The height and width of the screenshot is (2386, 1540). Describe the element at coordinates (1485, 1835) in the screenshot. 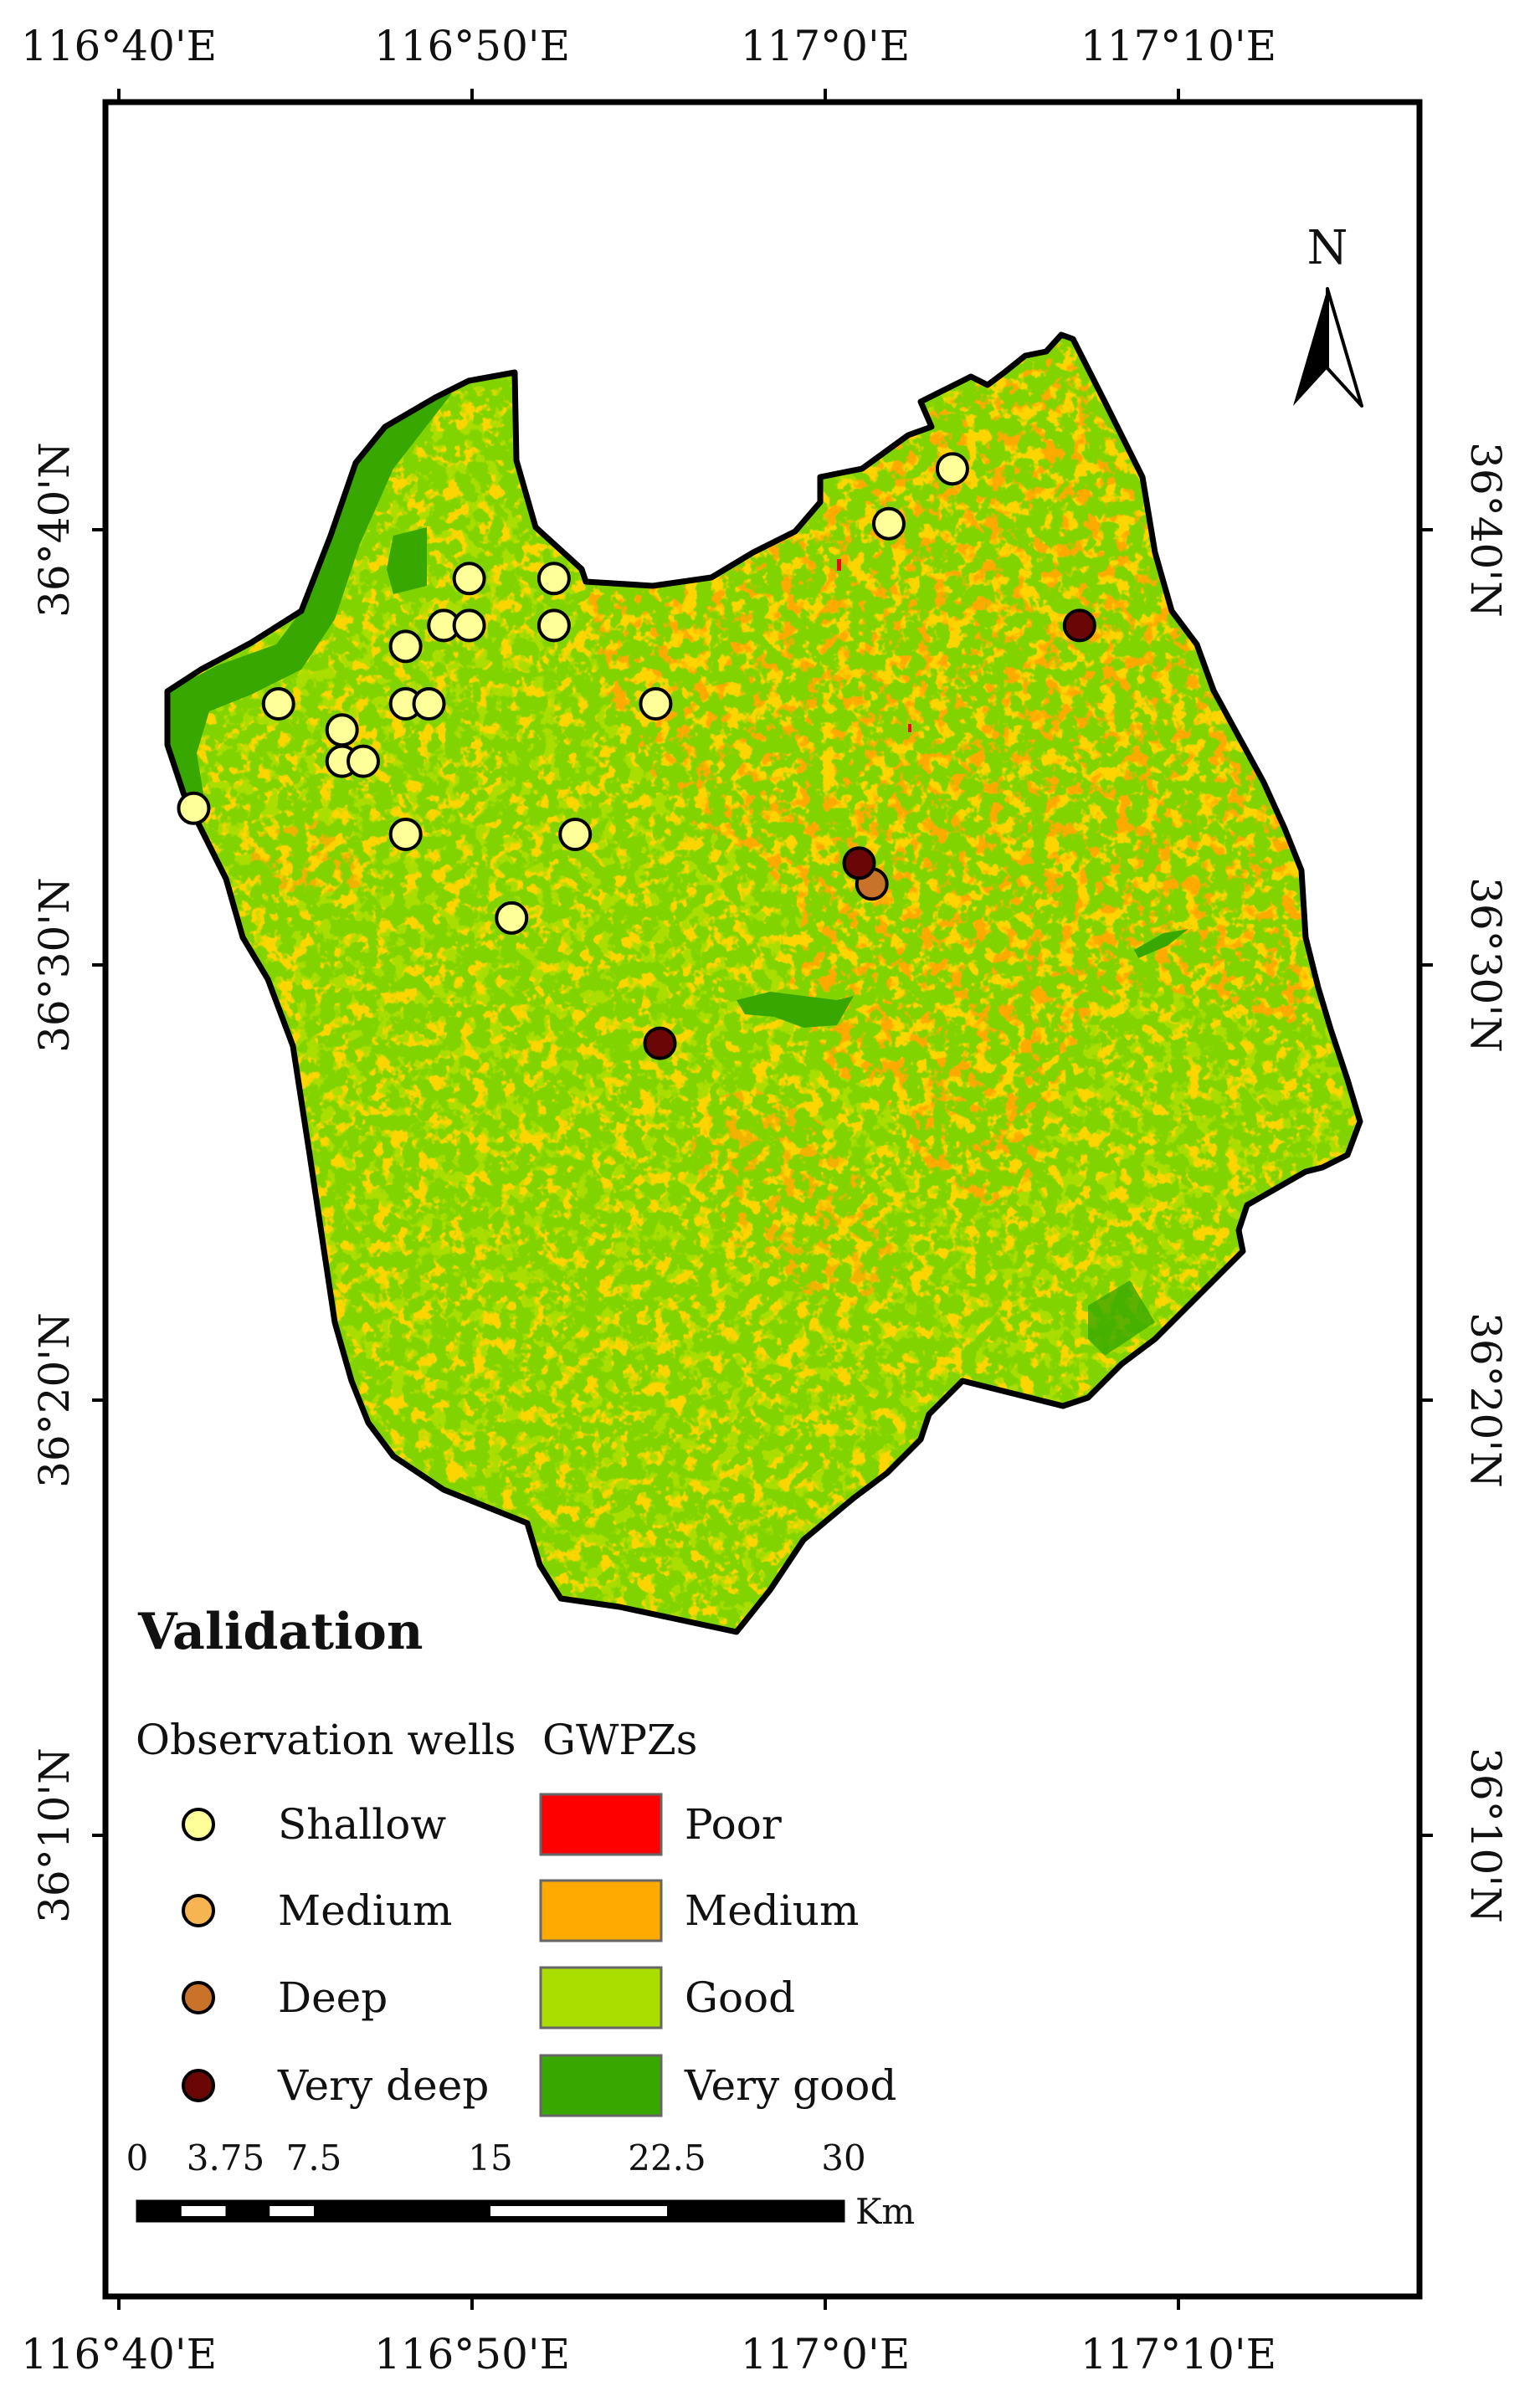

I see `lat-label-right: 36°10'N` at that location.